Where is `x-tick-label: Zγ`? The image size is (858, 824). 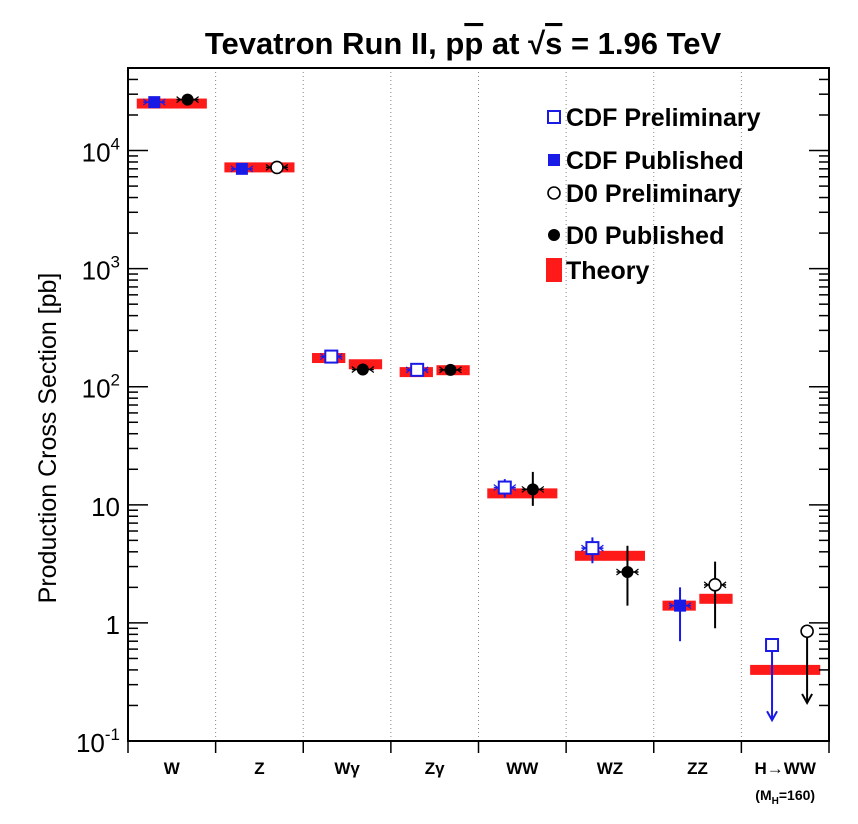
x-tick-label: Zγ is located at coordinates (435, 768).